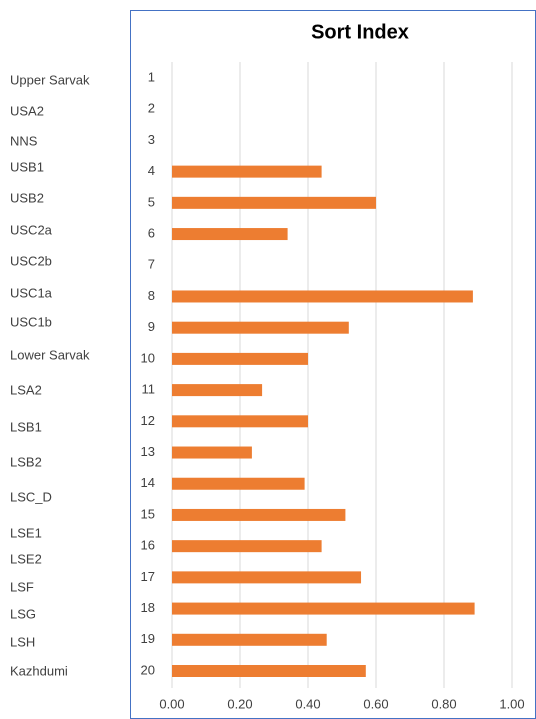  What do you see at coordinates (148, 357) in the screenshot?
I see `y-tick-label: 10` at bounding box center [148, 357].